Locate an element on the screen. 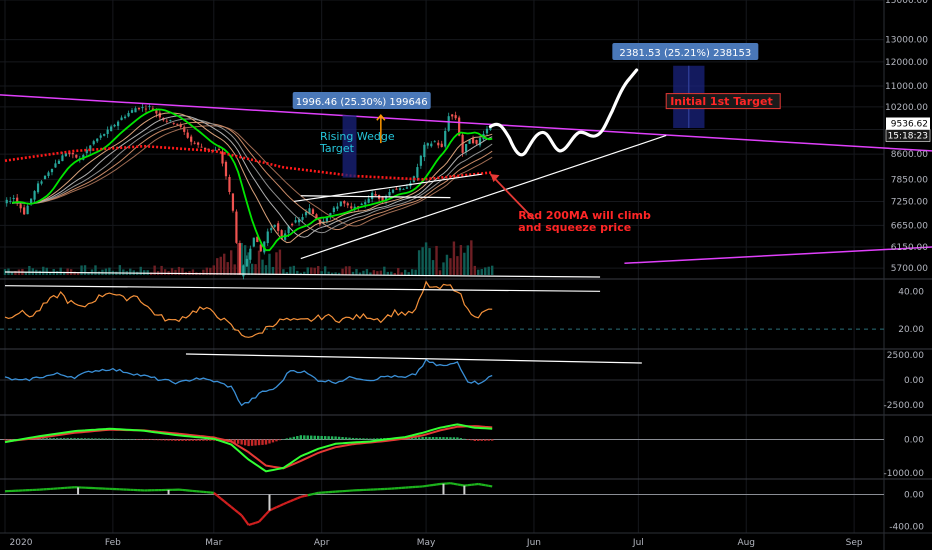 Image resolution: width=932 pixels, height=550 pixels. indicator-tick-label: 20.00 is located at coordinates (911, 330).